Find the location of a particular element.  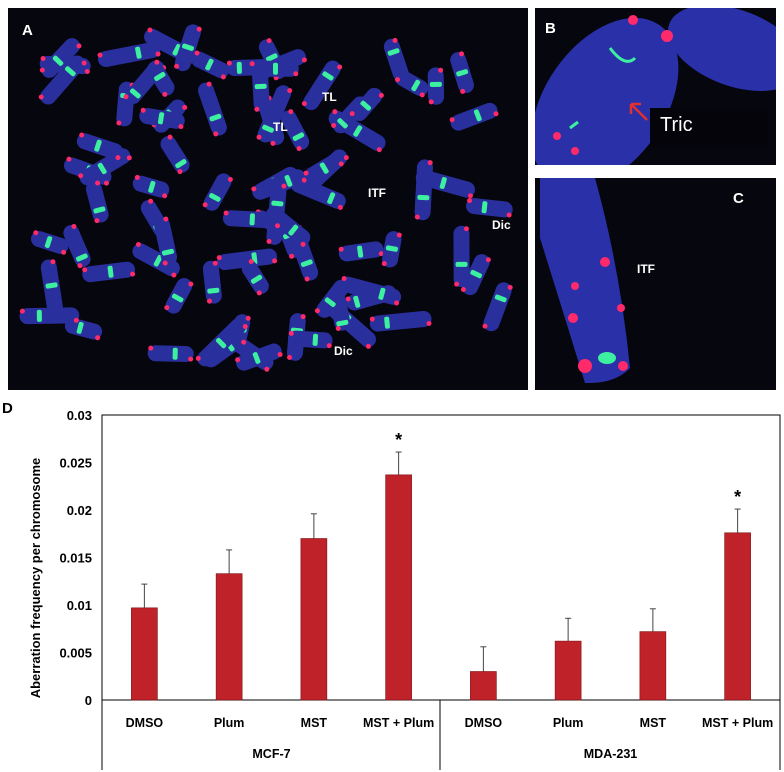

y-axis-label: Aberration frequency per chromosome is located at coordinates (35, 578).